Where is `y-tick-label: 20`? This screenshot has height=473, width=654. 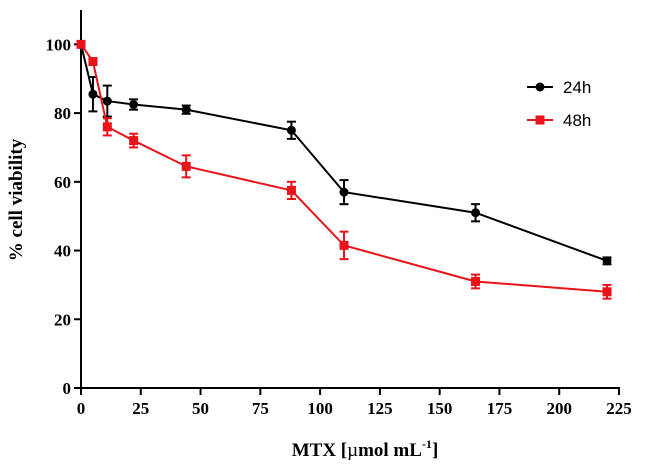 y-tick-label: 20 is located at coordinates (62, 319).